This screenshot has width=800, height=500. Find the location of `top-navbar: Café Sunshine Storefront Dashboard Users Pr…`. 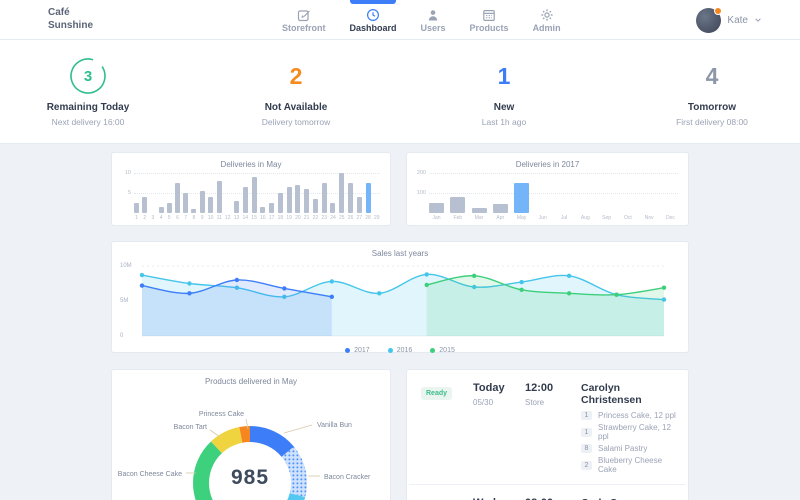

top-navbar: Café Sunshine Storefront Dashboard Users Pr… is located at coordinates (400, 20).